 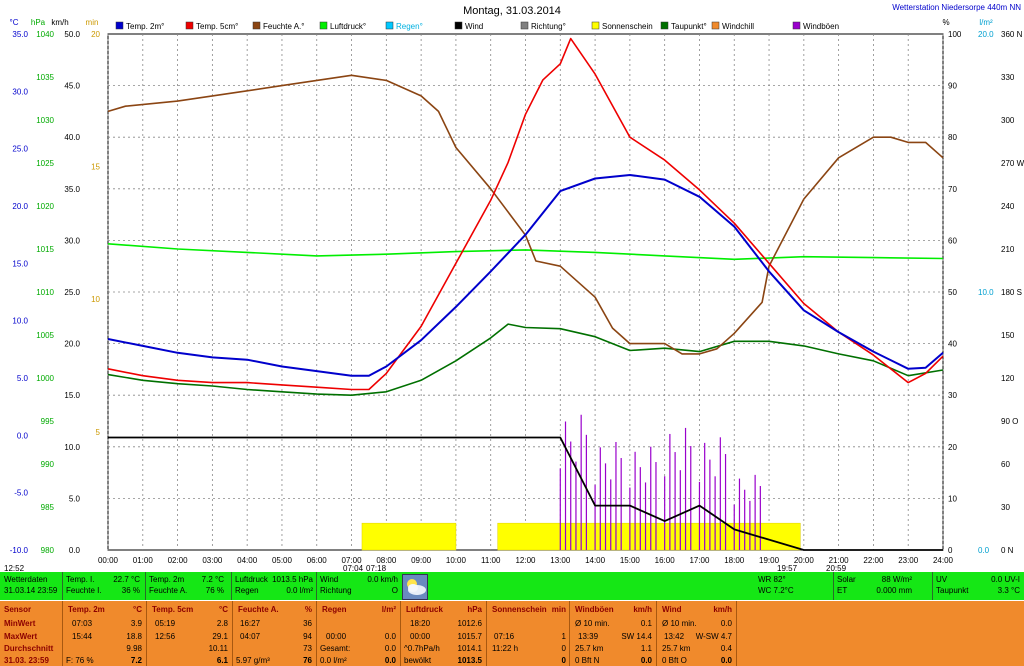 I want to click on wind-tick: 40.0, so click(x=72, y=137).